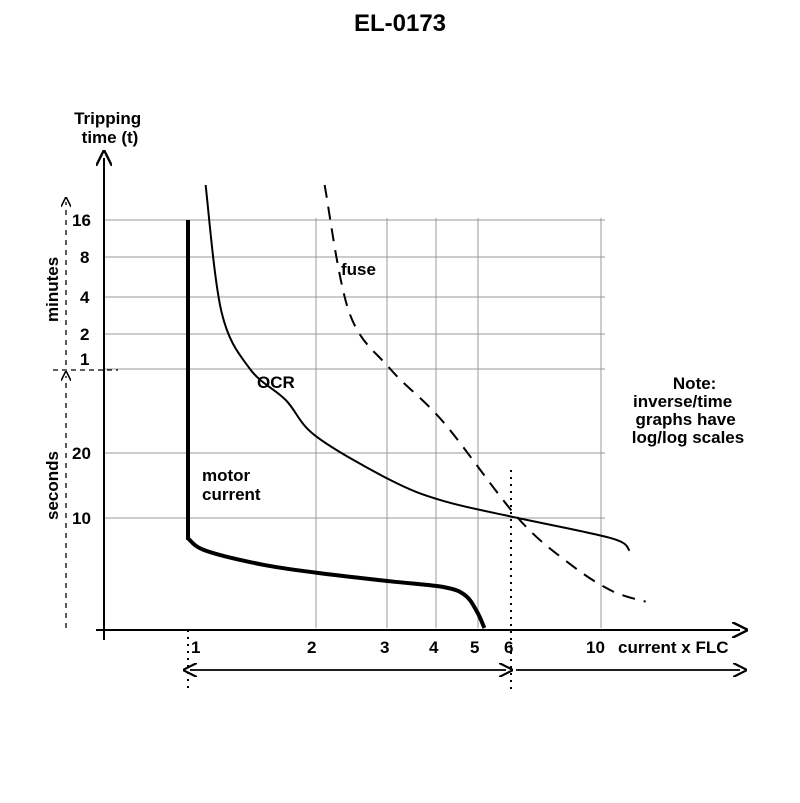 The image size is (800, 803). What do you see at coordinates (110, 128) in the screenshot?
I see `y-axis-title: Tripping time (t)` at bounding box center [110, 128].